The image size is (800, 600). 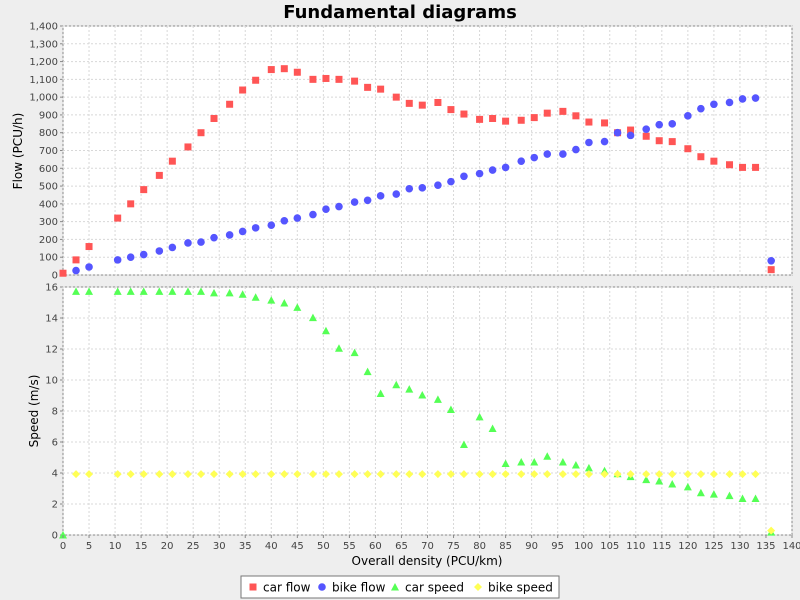 What do you see at coordinates (791, 546) in the screenshot?
I see `x-tick-label: 140` at bounding box center [791, 546].